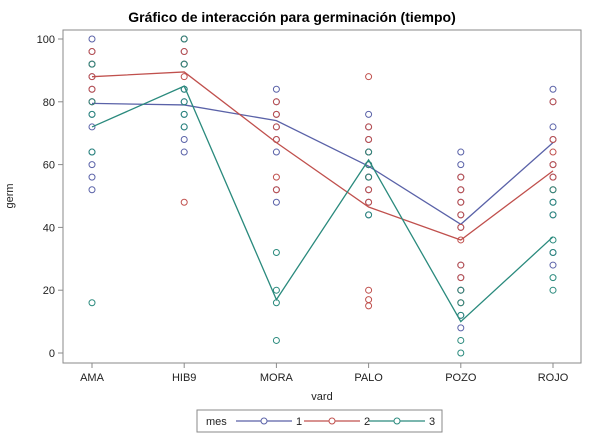 The height and width of the screenshot is (442, 589). Describe the element at coordinates (367, 422) in the screenshot. I see `legend-label-2: 2` at that location.